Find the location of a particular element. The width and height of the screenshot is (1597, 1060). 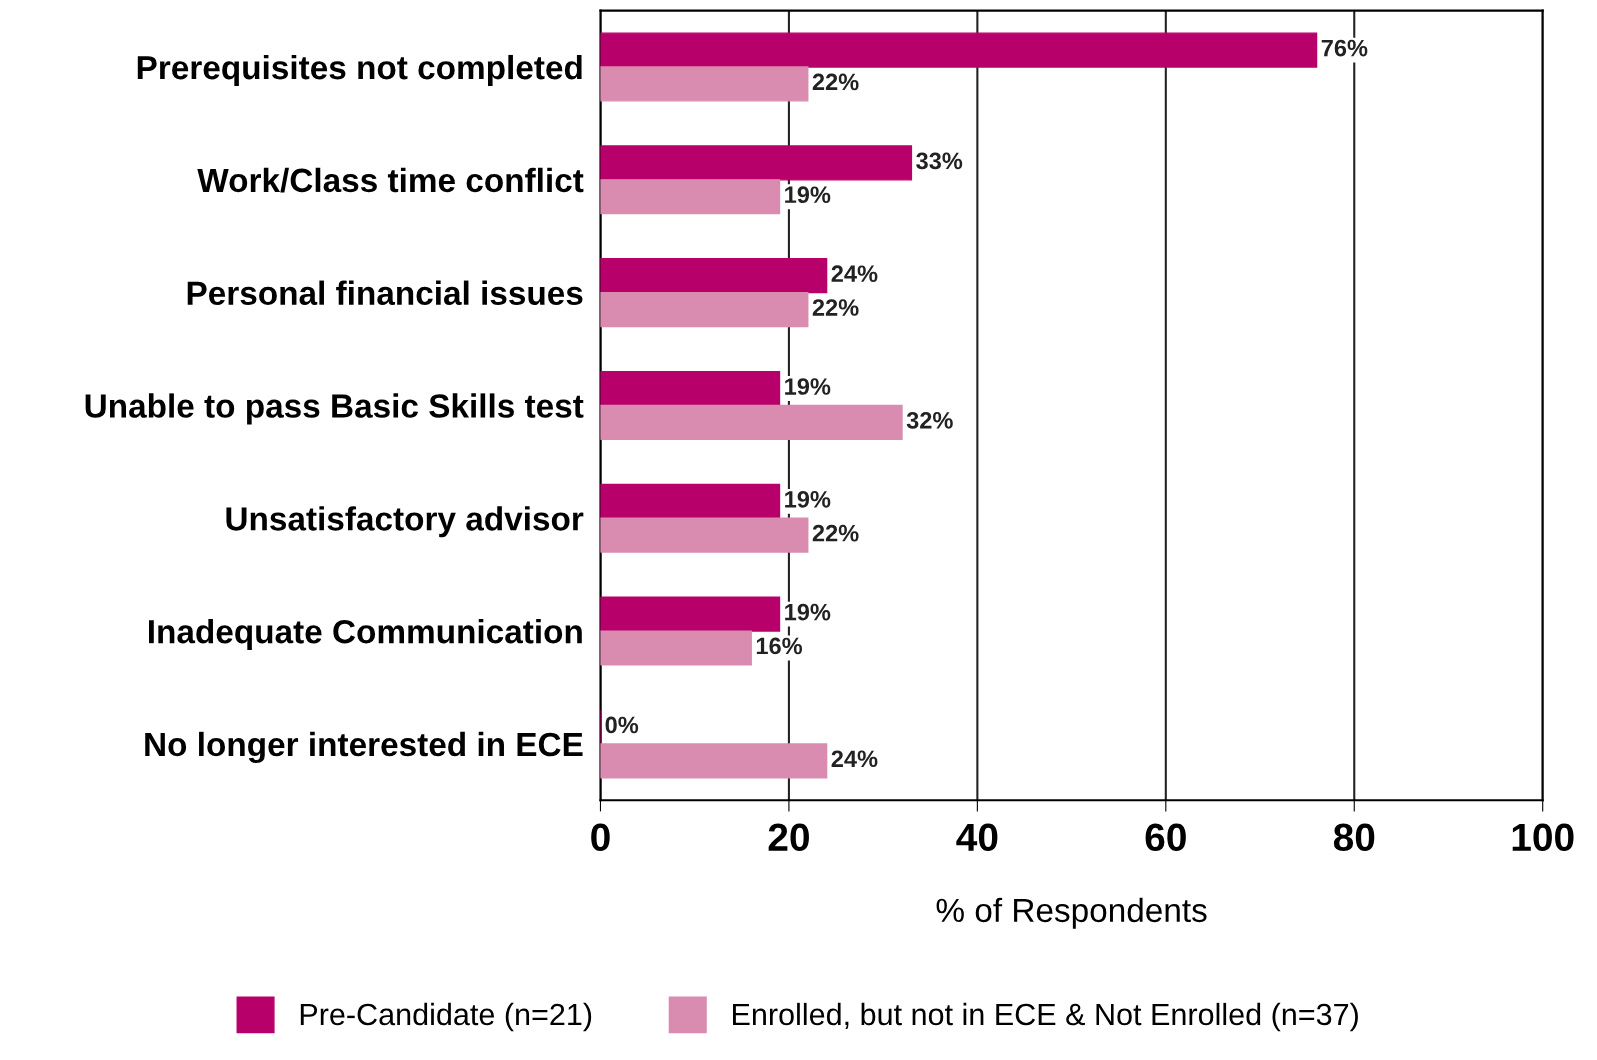

y-tick-label: Prerequisites not completed is located at coordinates (359, 70).